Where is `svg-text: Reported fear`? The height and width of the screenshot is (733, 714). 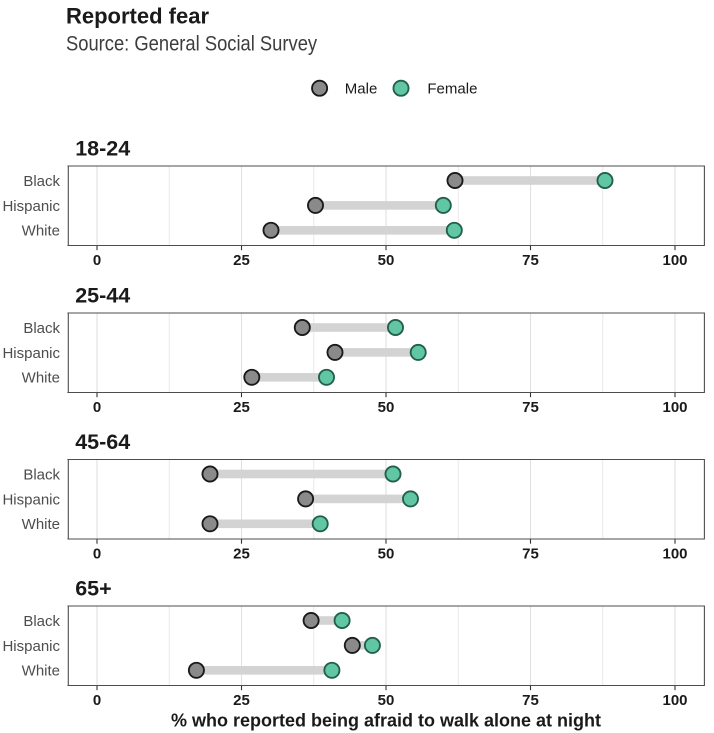 svg-text: Reported fear is located at coordinates (137, 15).